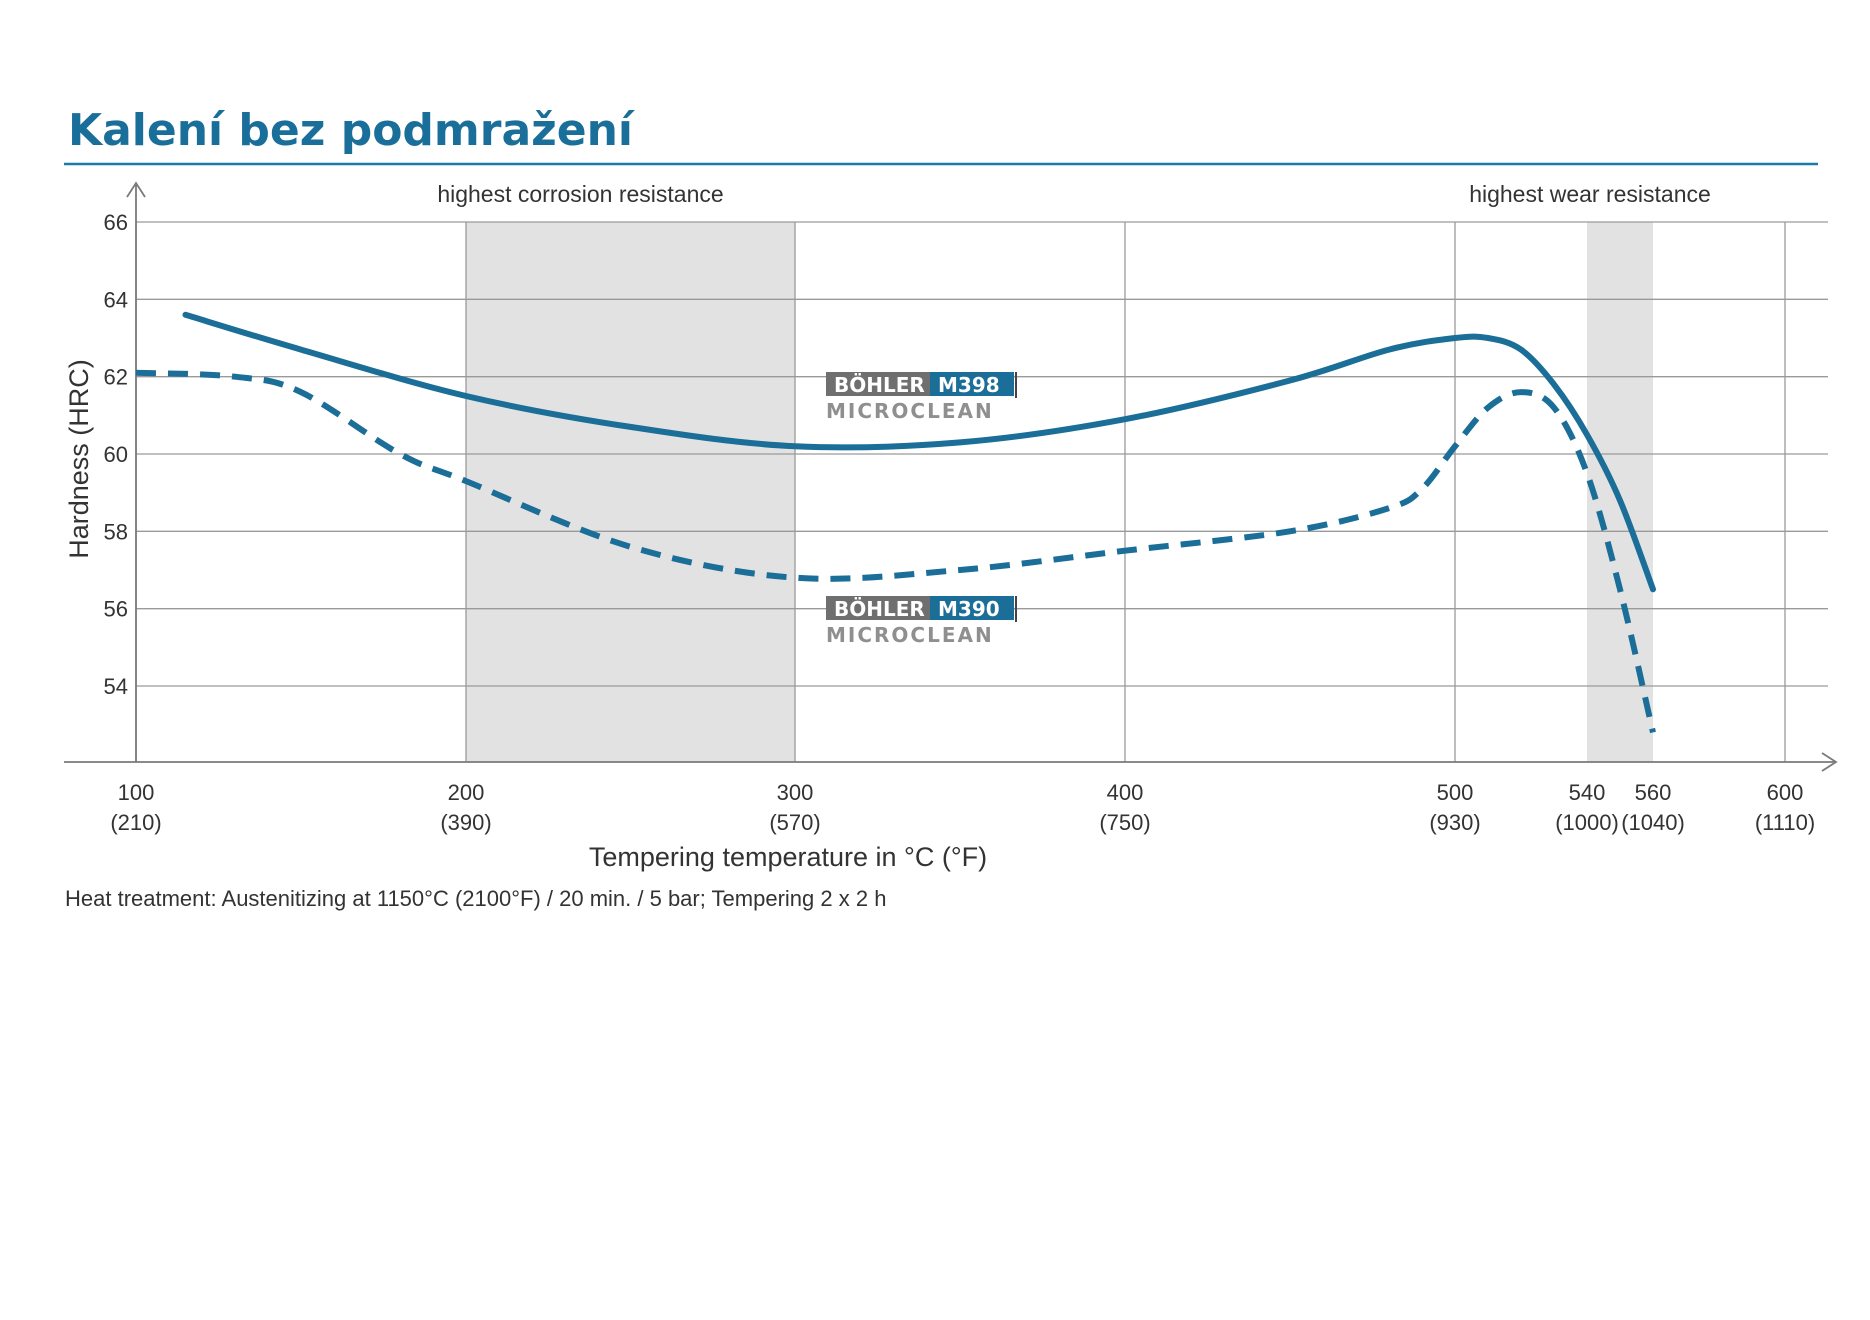 The height and width of the screenshot is (1320, 1870). I want to click on badge-grade-text: M390, so click(969, 609).